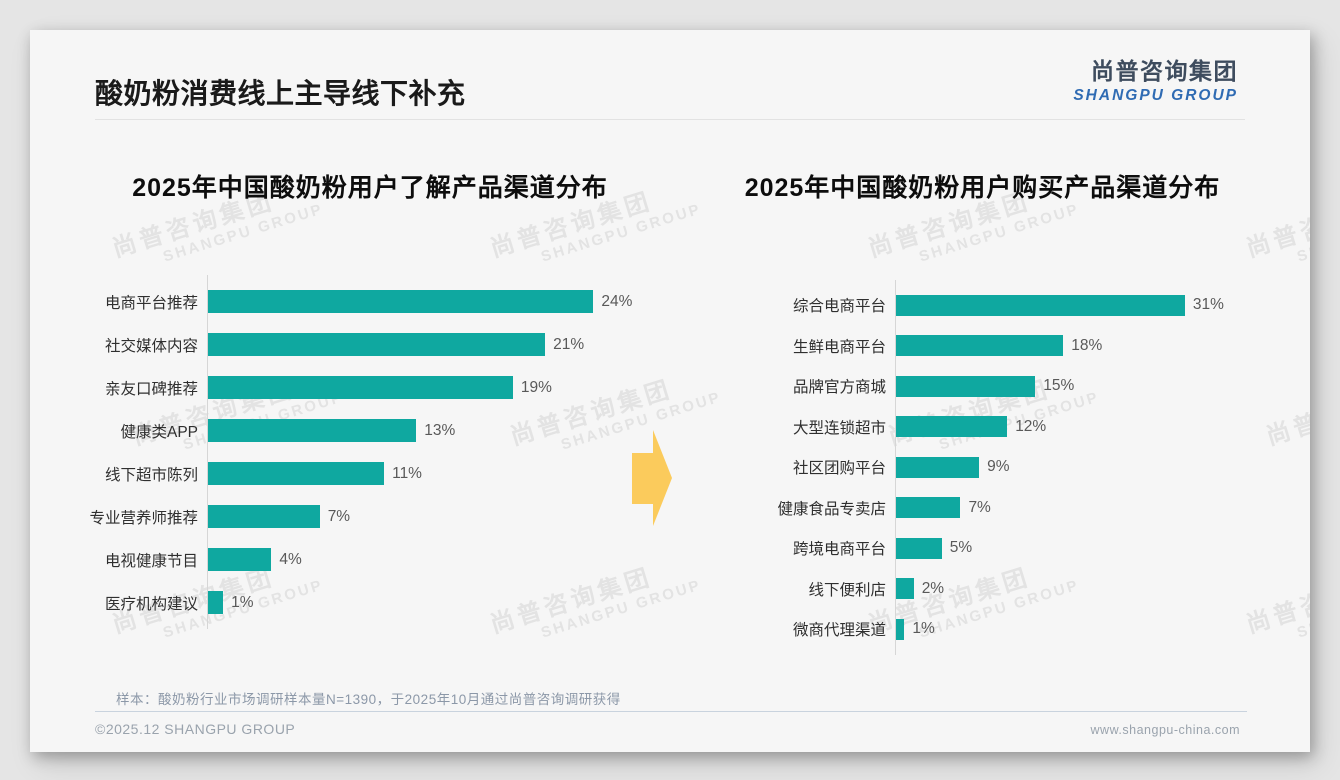  I want to click on bar-value-label: 12%, so click(1031, 426).